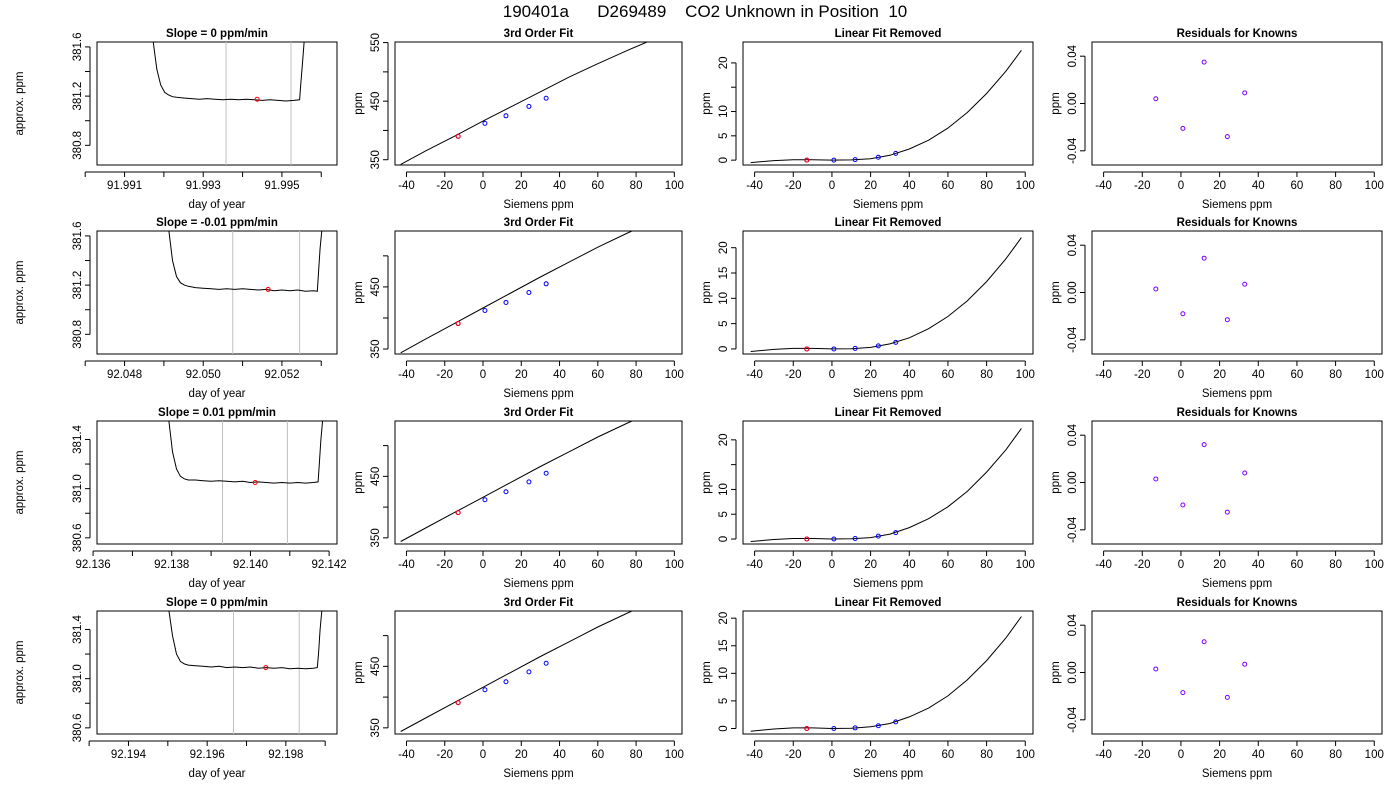  I want to click on y-tick-label: 10, so click(724, 111).